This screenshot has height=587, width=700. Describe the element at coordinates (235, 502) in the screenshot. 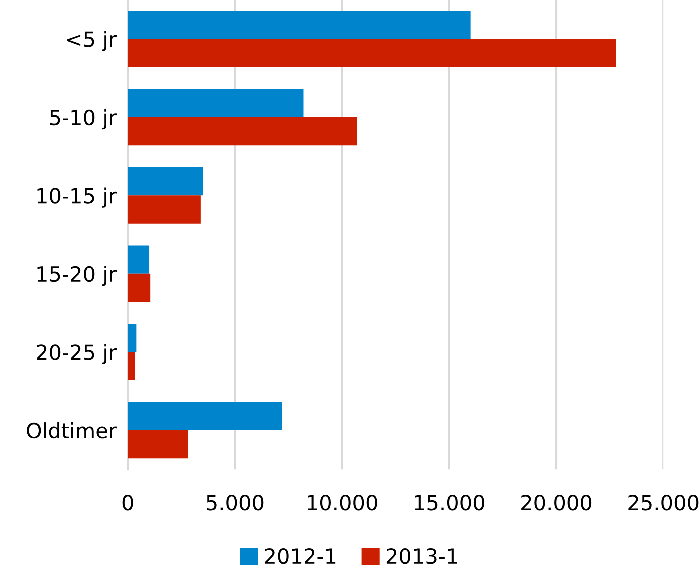

I see `x-tick-label: 5.000` at that location.